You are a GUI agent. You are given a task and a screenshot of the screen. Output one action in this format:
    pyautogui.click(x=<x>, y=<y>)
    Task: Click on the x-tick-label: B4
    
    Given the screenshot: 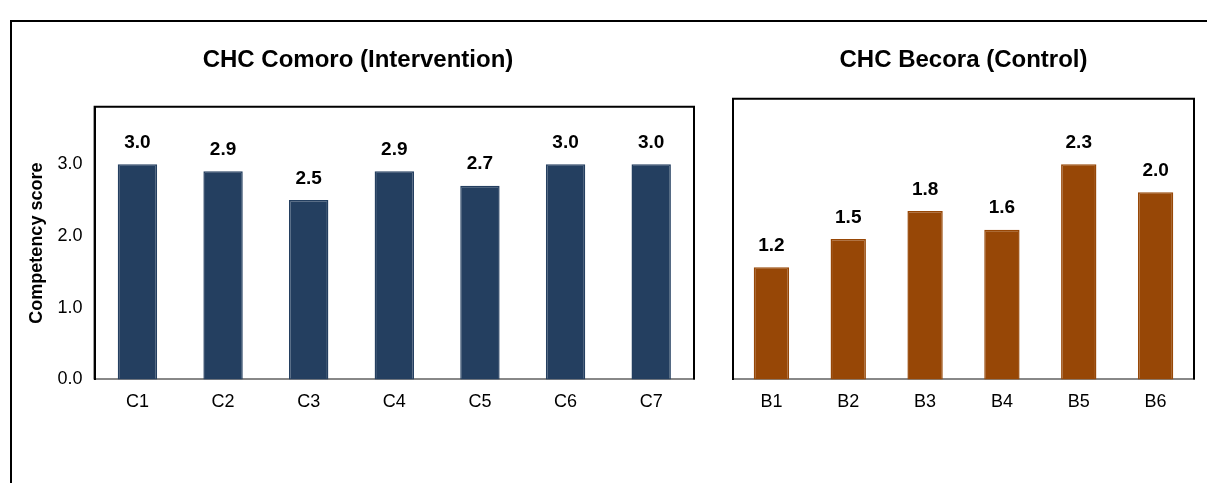 What is the action you would take?
    pyautogui.click(x=1001, y=401)
    